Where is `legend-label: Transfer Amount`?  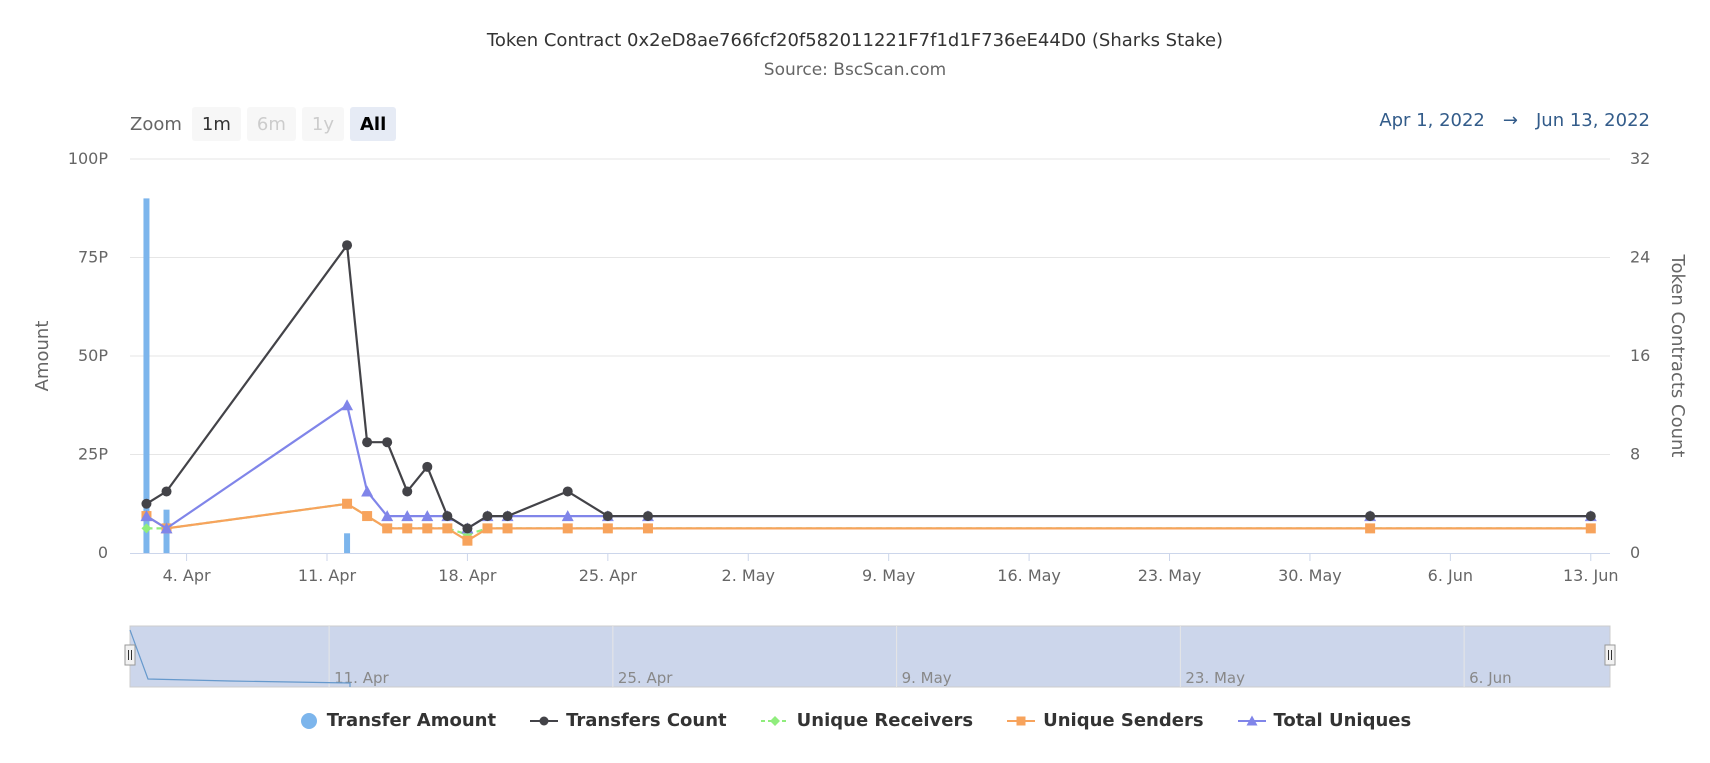 legend-label: Transfer Amount is located at coordinates (411, 720).